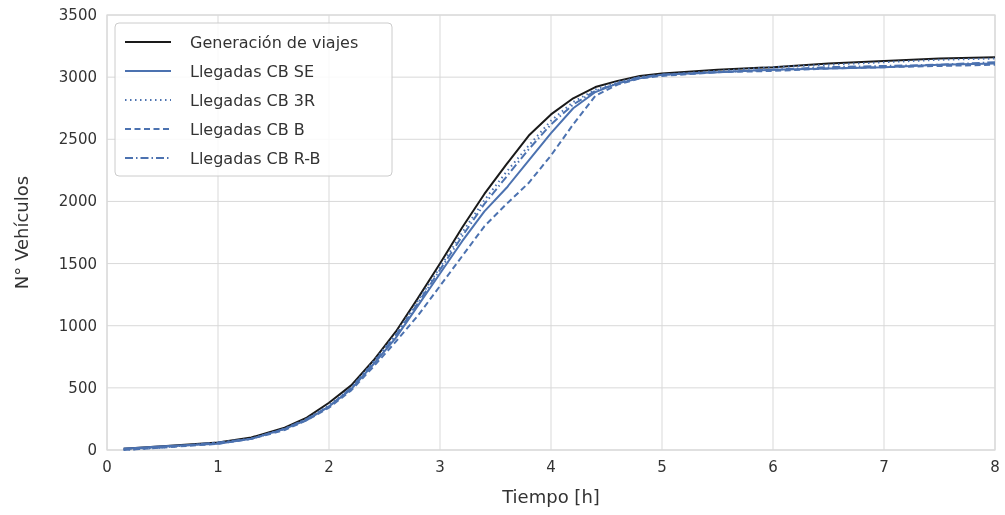 This screenshot has height=515, width=1005. What do you see at coordinates (92, 450) in the screenshot?
I see `y-tick-label: 0` at bounding box center [92, 450].